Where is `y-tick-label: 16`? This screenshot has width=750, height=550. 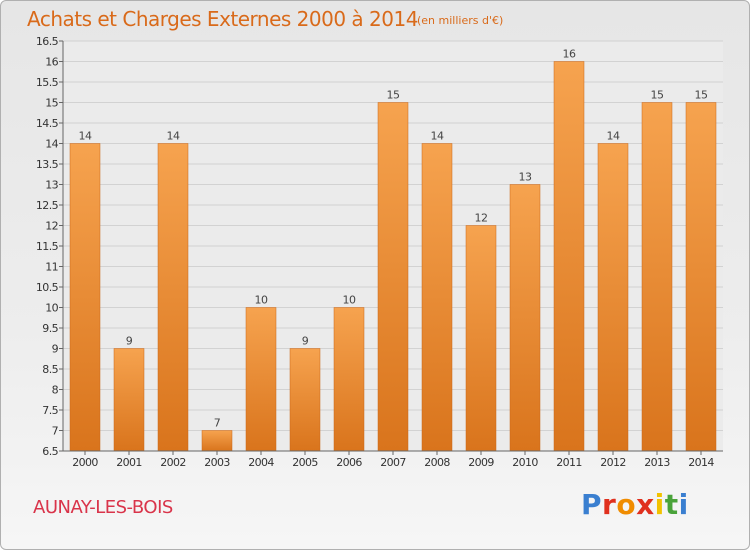 y-tick-label: 16 is located at coordinates (51, 62).